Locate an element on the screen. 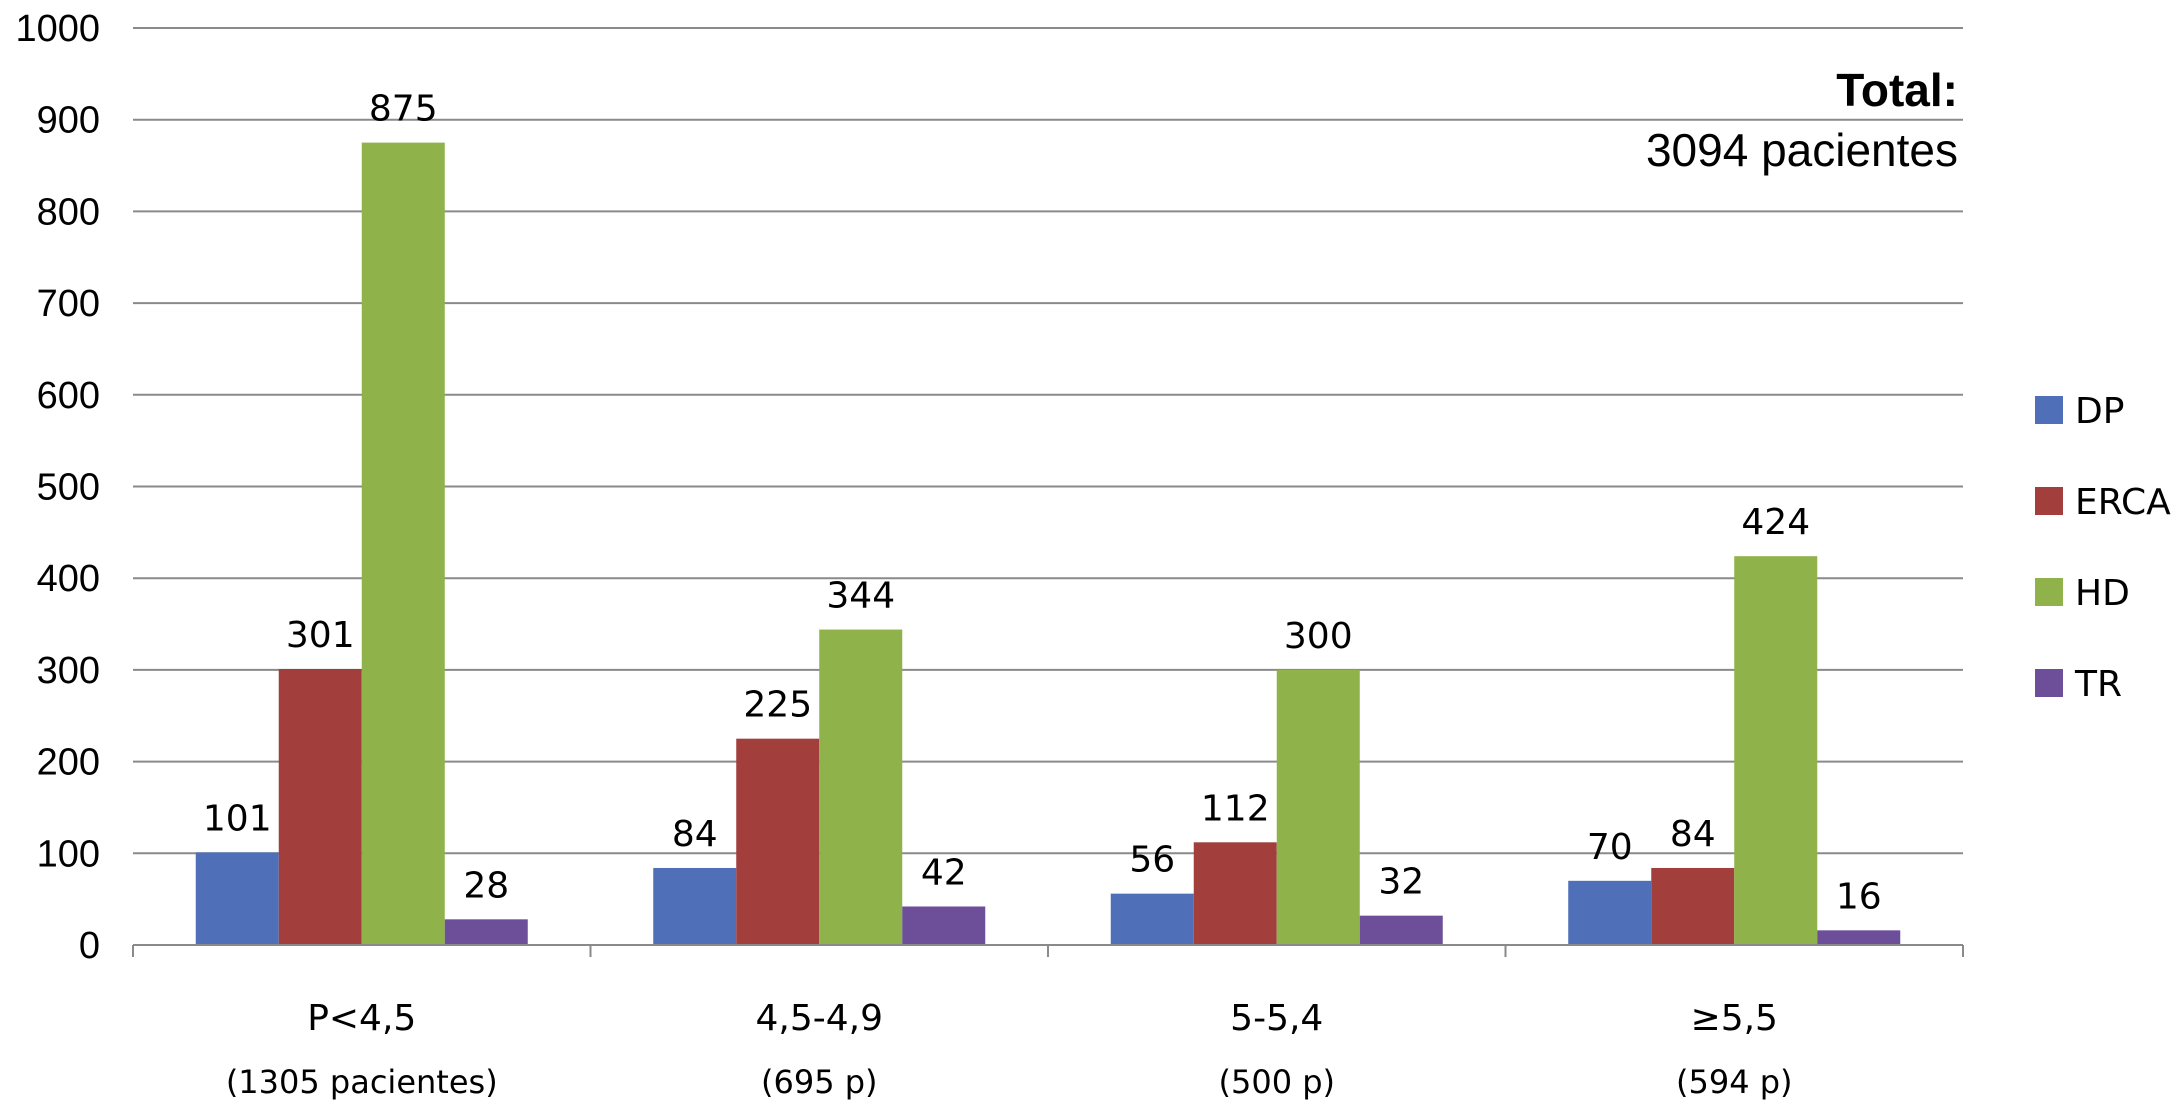 The width and height of the screenshot is (2175, 1111). data-label: 101 is located at coordinates (237, 818).